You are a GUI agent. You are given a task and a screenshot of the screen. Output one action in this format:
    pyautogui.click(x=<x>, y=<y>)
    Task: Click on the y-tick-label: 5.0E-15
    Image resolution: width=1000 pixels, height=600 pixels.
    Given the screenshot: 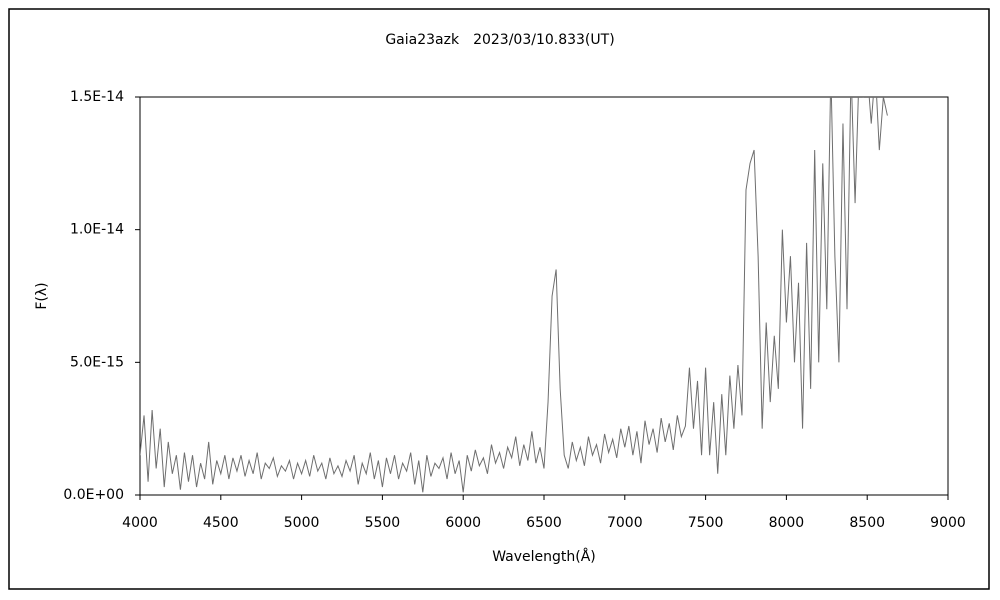 What is the action you would take?
    pyautogui.click(x=97, y=362)
    